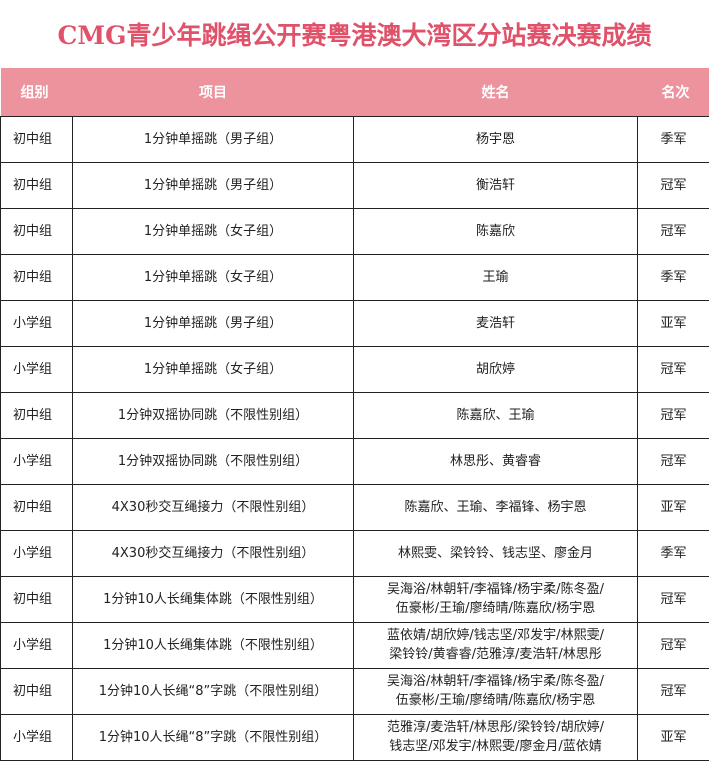 This screenshot has width=709, height=761. I want to click on name-cell: 林熙雯、梁铃铃、钱志坚、廖金月, so click(496, 553).